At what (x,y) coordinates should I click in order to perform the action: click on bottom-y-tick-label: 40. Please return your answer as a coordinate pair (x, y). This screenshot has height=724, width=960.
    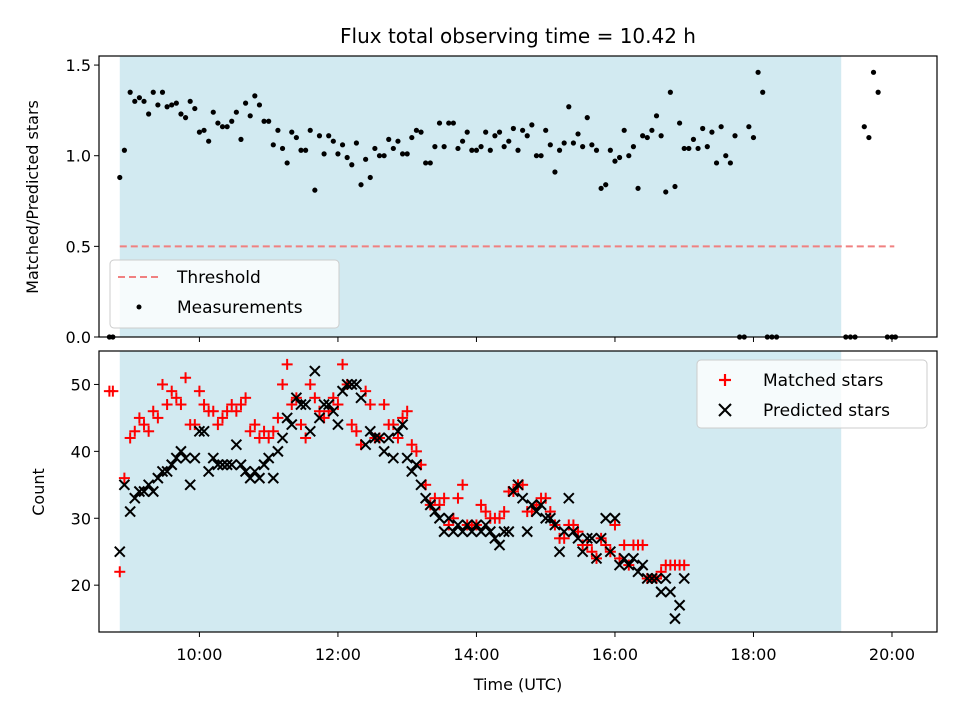
    Looking at the image, I should click on (81, 451).